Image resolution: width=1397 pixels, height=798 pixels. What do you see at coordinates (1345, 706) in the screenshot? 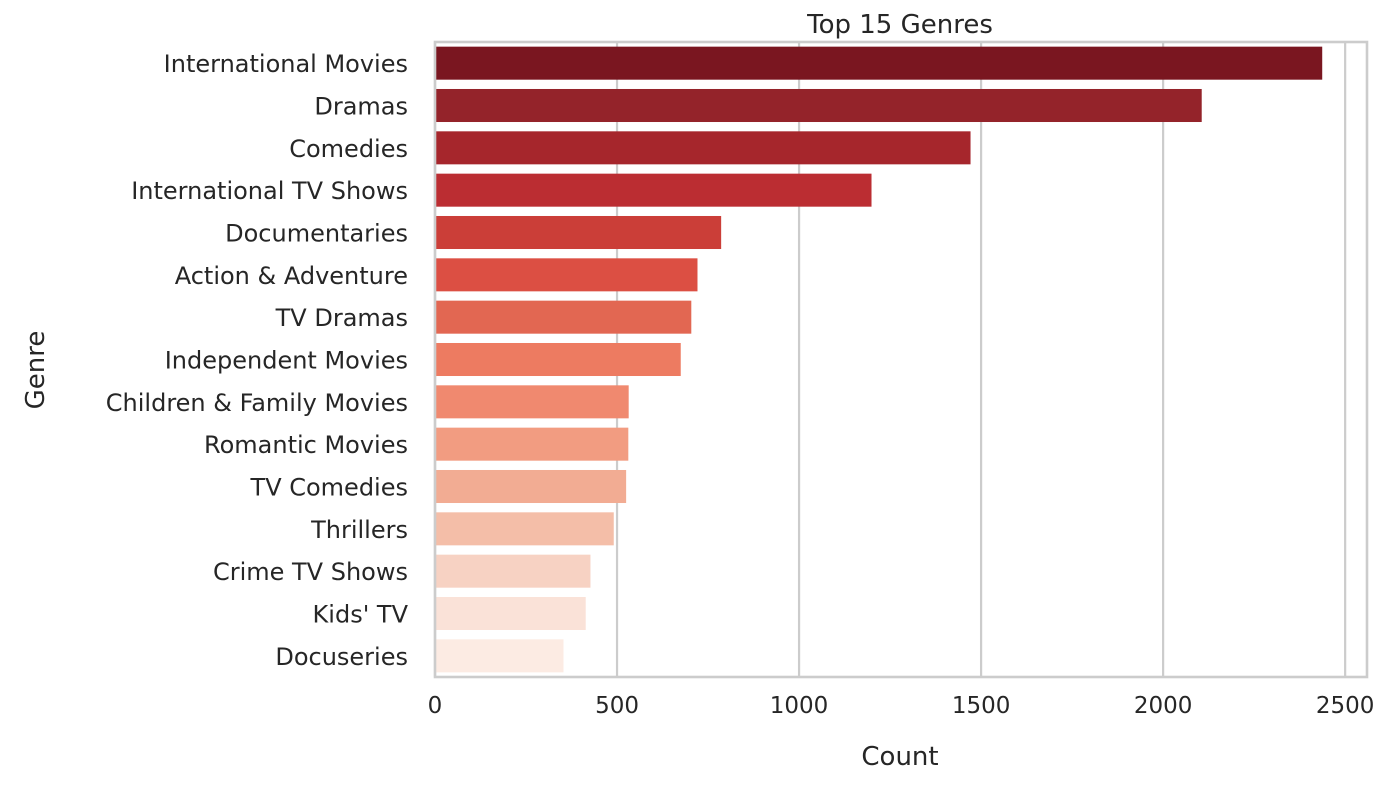
I see `x-tick-label: 2500` at bounding box center [1345, 706].